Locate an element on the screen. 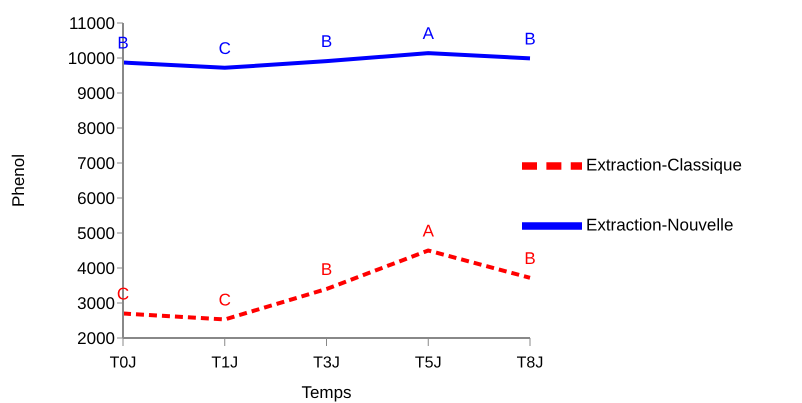 The image size is (802, 403). y-tick-label: 7000 is located at coordinates (96, 164).